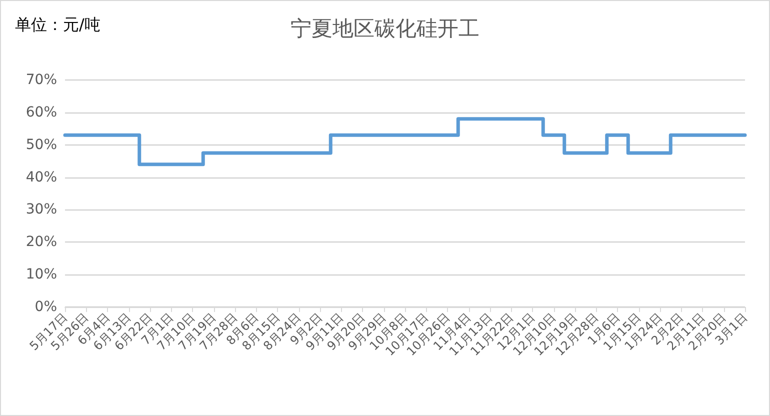 The height and width of the screenshot is (416, 770). What do you see at coordinates (41, 210) in the screenshot?
I see `y-tick-label: 30%` at bounding box center [41, 210].